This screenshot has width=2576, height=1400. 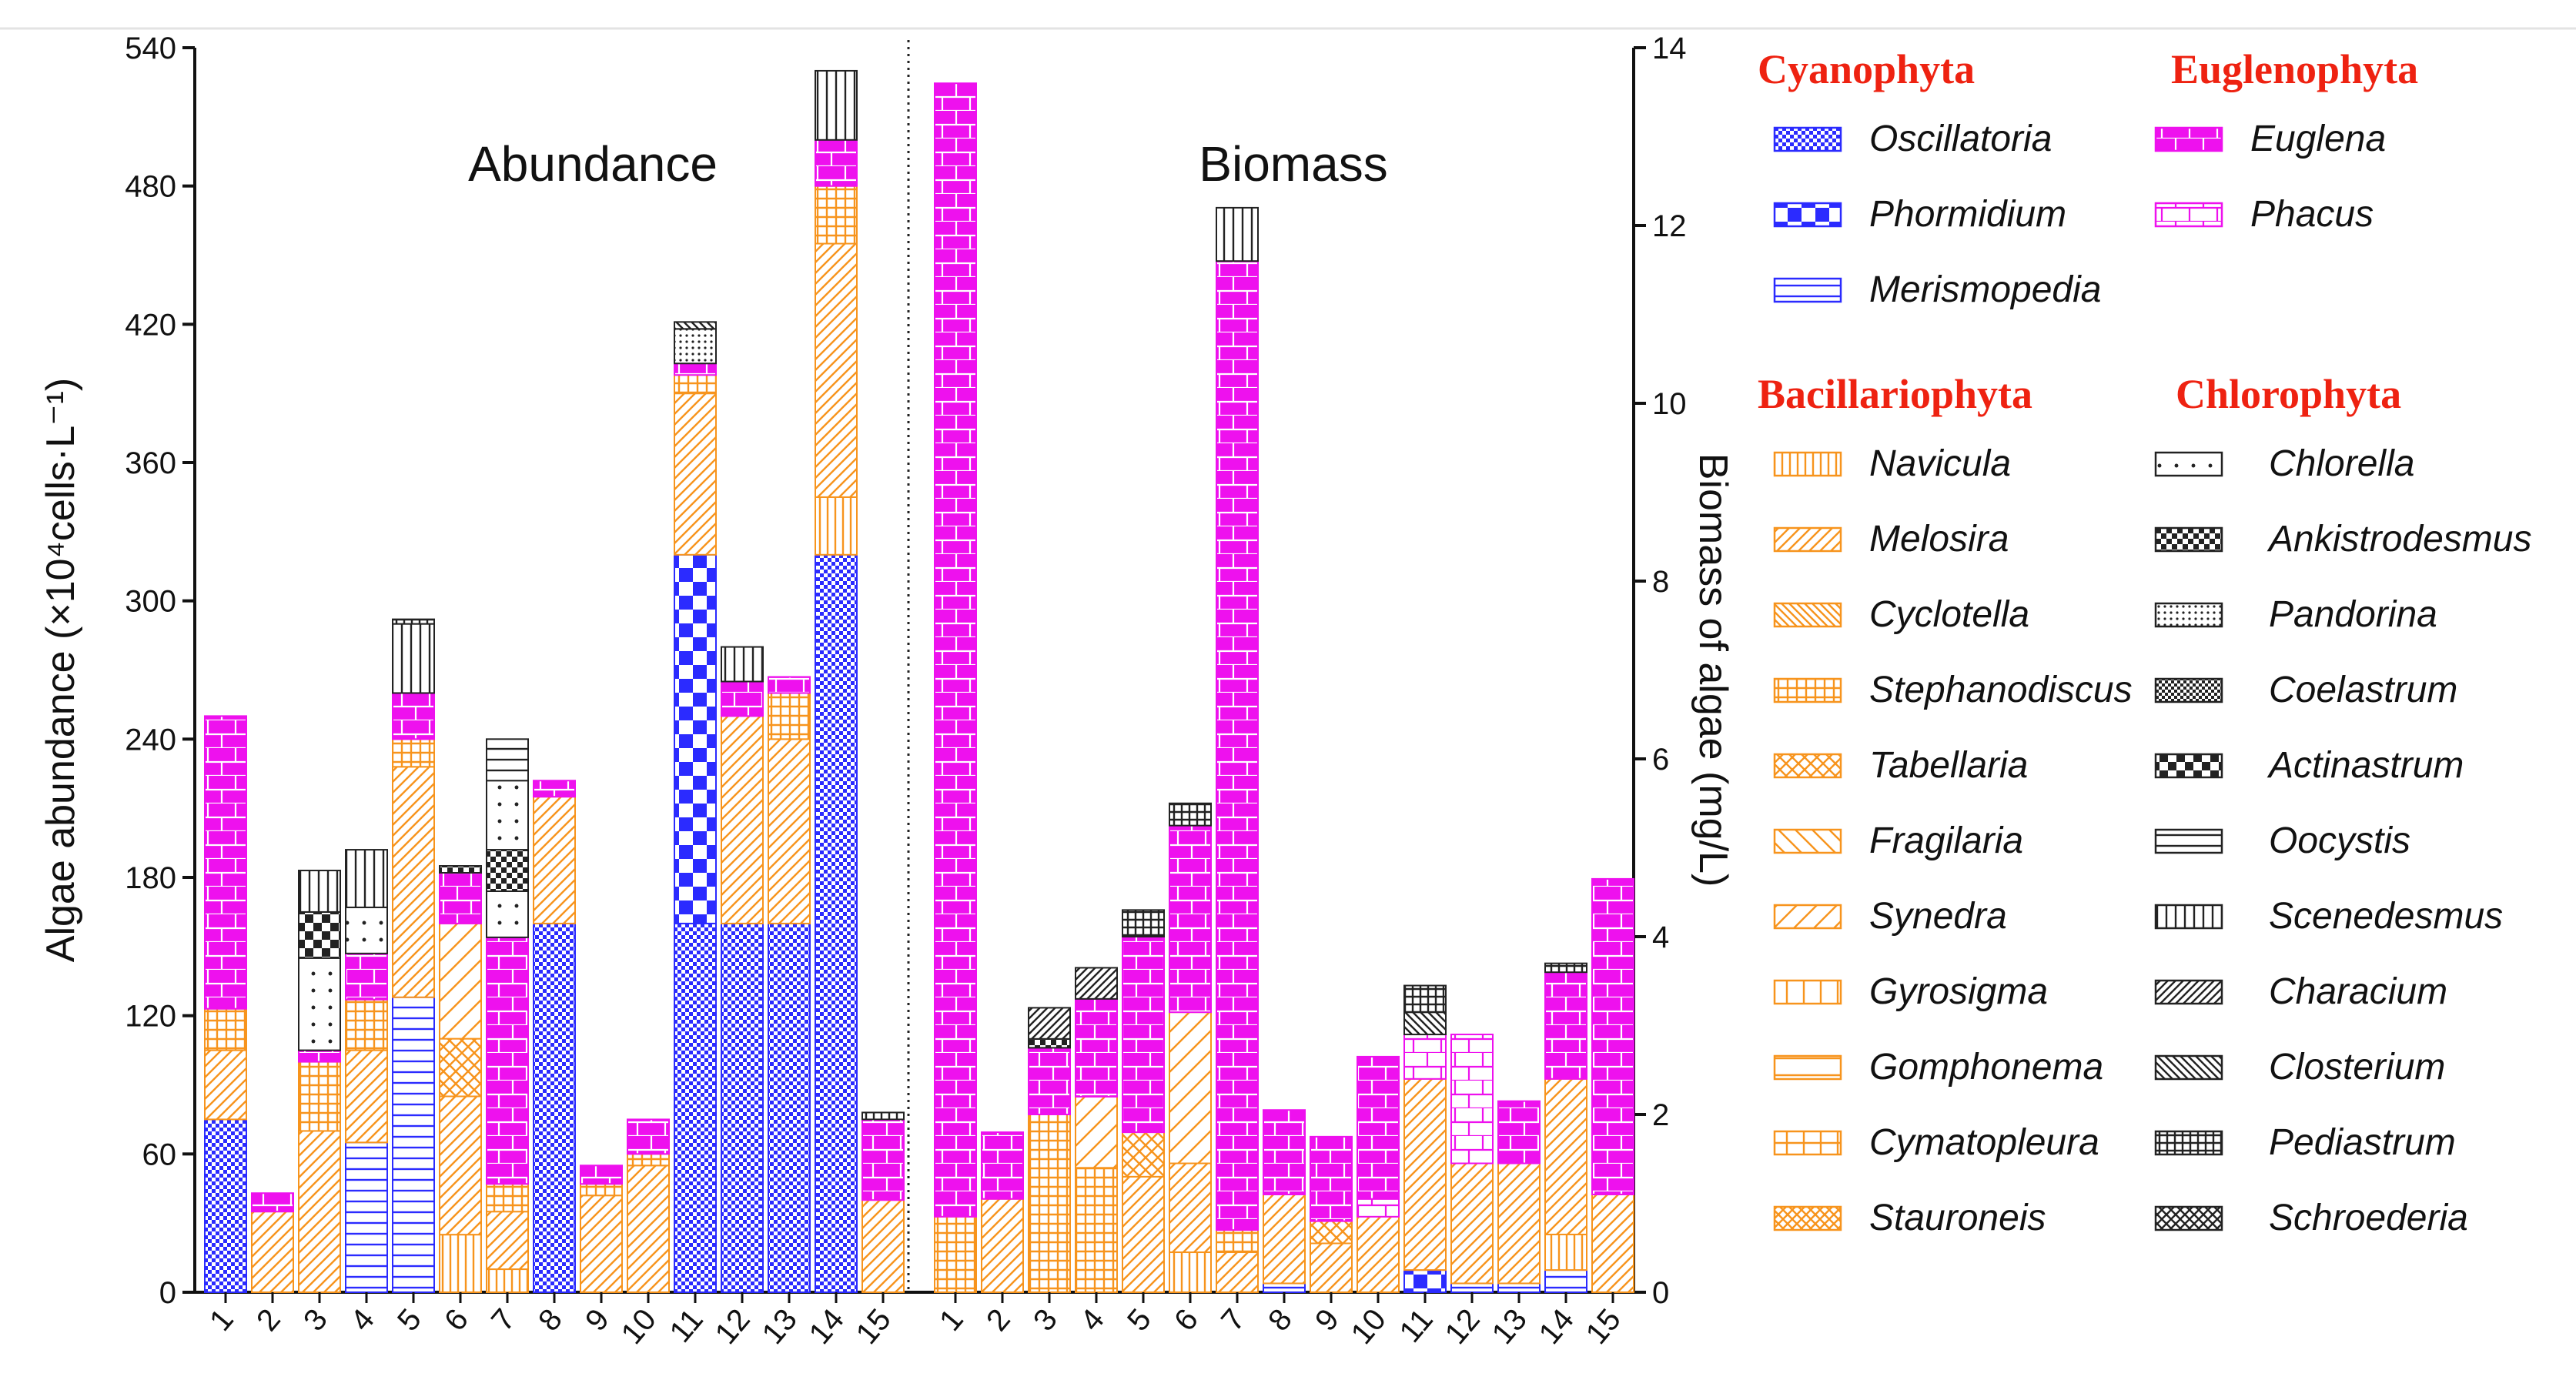 What do you see at coordinates (151, 602) in the screenshot?
I see `left-tick-label: 300` at bounding box center [151, 602].